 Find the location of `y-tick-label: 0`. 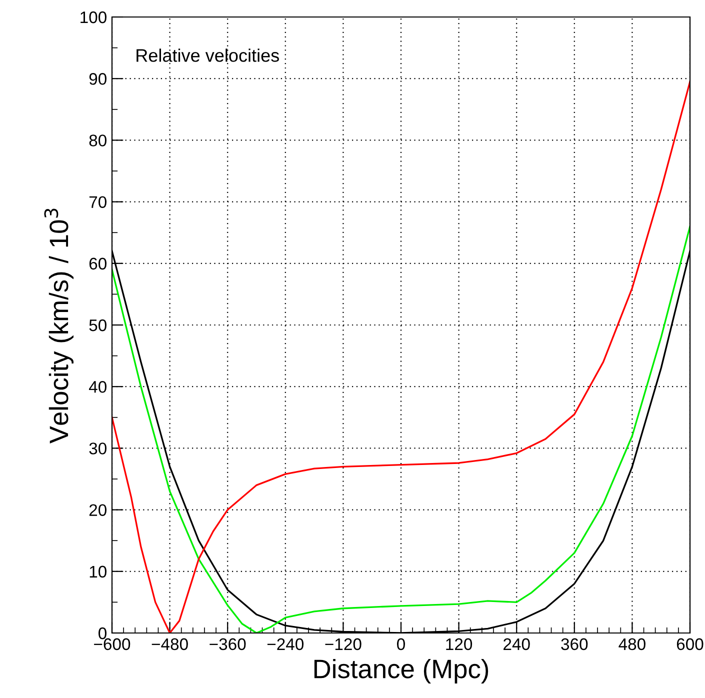

y-tick-label: 0 is located at coordinates (102, 633).